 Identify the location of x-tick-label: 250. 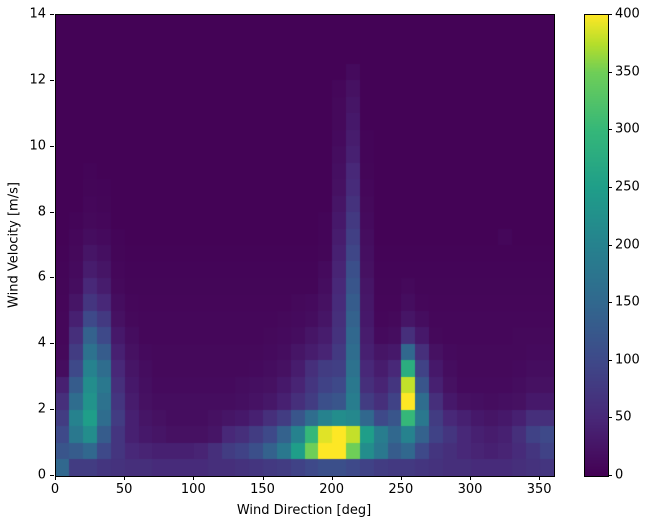
(401, 489).